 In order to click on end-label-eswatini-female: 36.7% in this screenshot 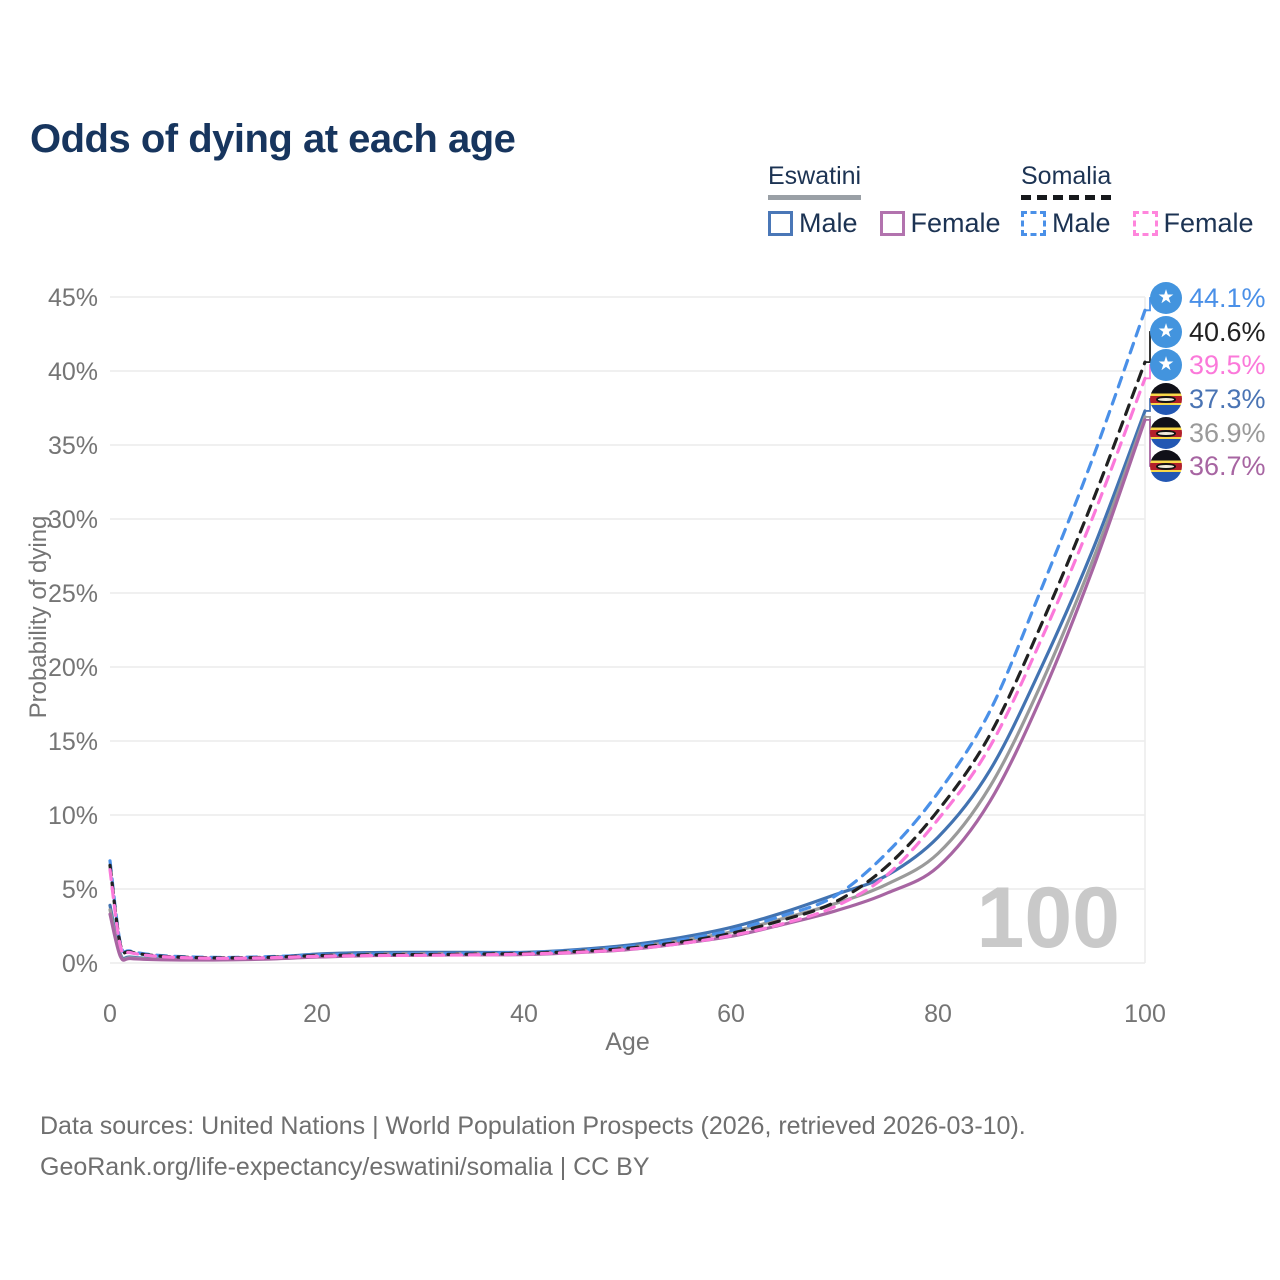, I will do `click(1208, 466)`.